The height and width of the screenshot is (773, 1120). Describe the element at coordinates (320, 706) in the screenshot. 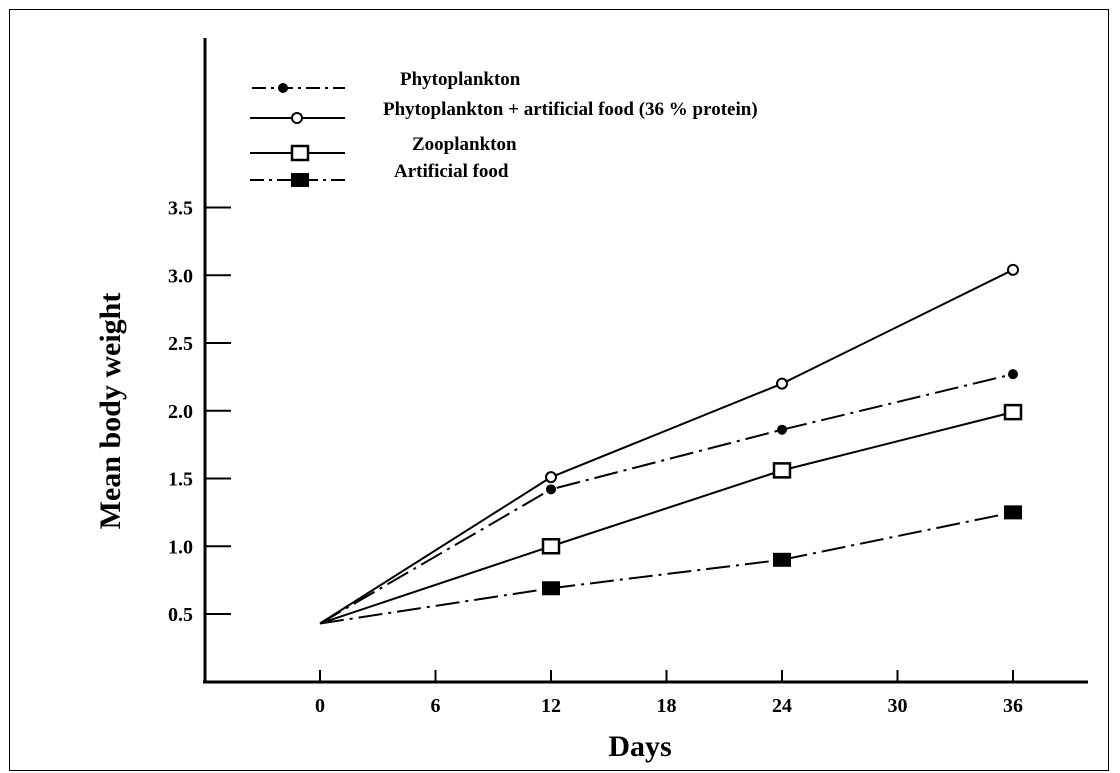

I see `x-tick-label: 0` at that location.